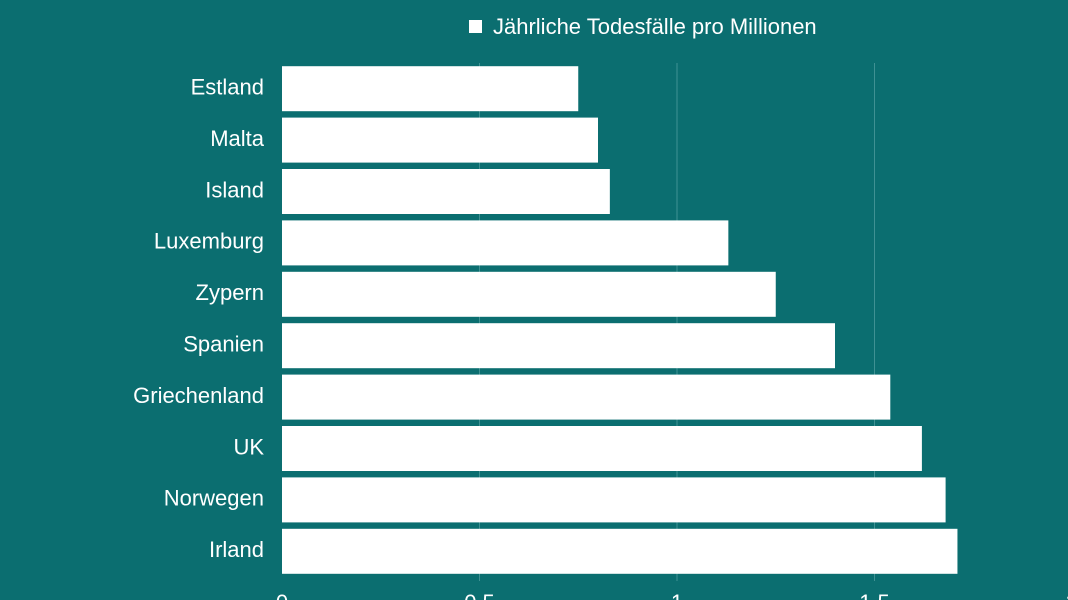 The image size is (1068, 600). Describe the element at coordinates (209, 241) in the screenshot. I see `y-tick-label: Luxemburg` at that location.